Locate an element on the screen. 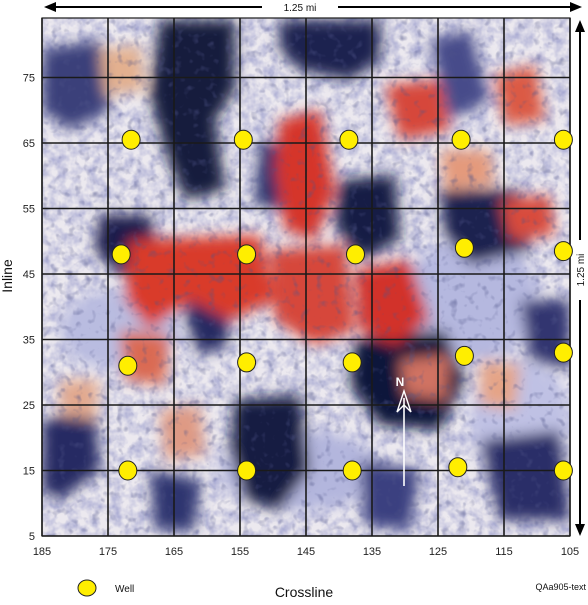 The height and width of the screenshot is (605, 588). x-tick-label: 145 is located at coordinates (306, 552).